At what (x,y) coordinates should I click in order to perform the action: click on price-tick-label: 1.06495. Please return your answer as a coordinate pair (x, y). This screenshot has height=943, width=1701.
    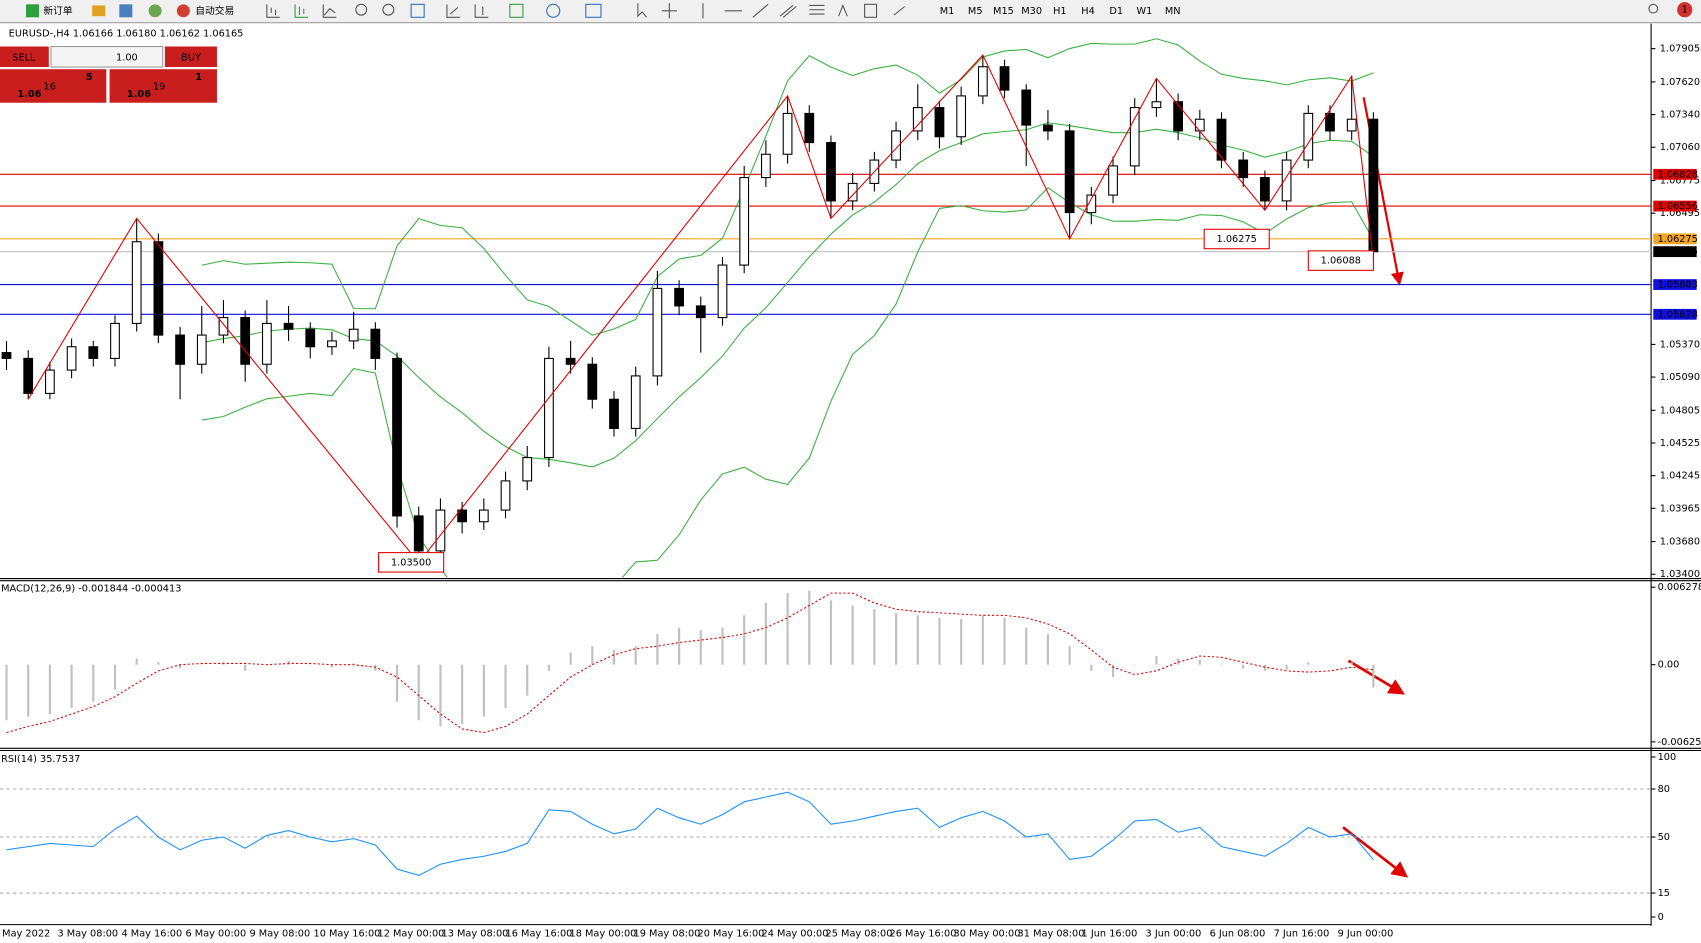
    Looking at the image, I should click on (1680, 213).